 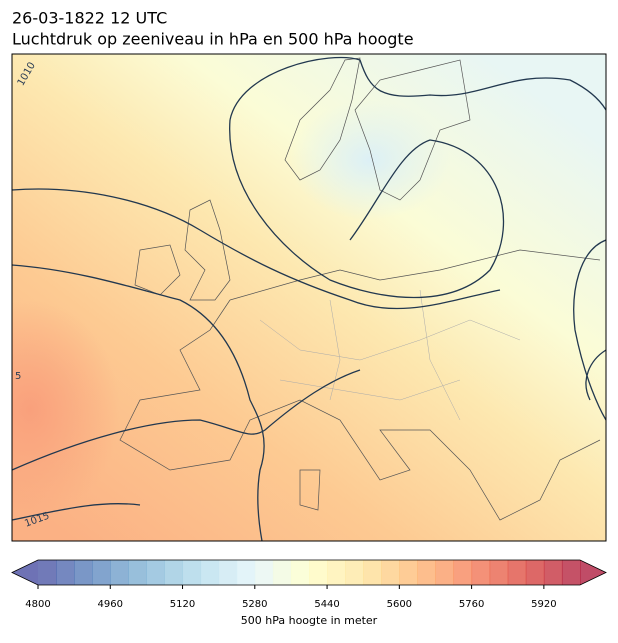 I want to click on contour-label: 5, so click(x=18, y=376).